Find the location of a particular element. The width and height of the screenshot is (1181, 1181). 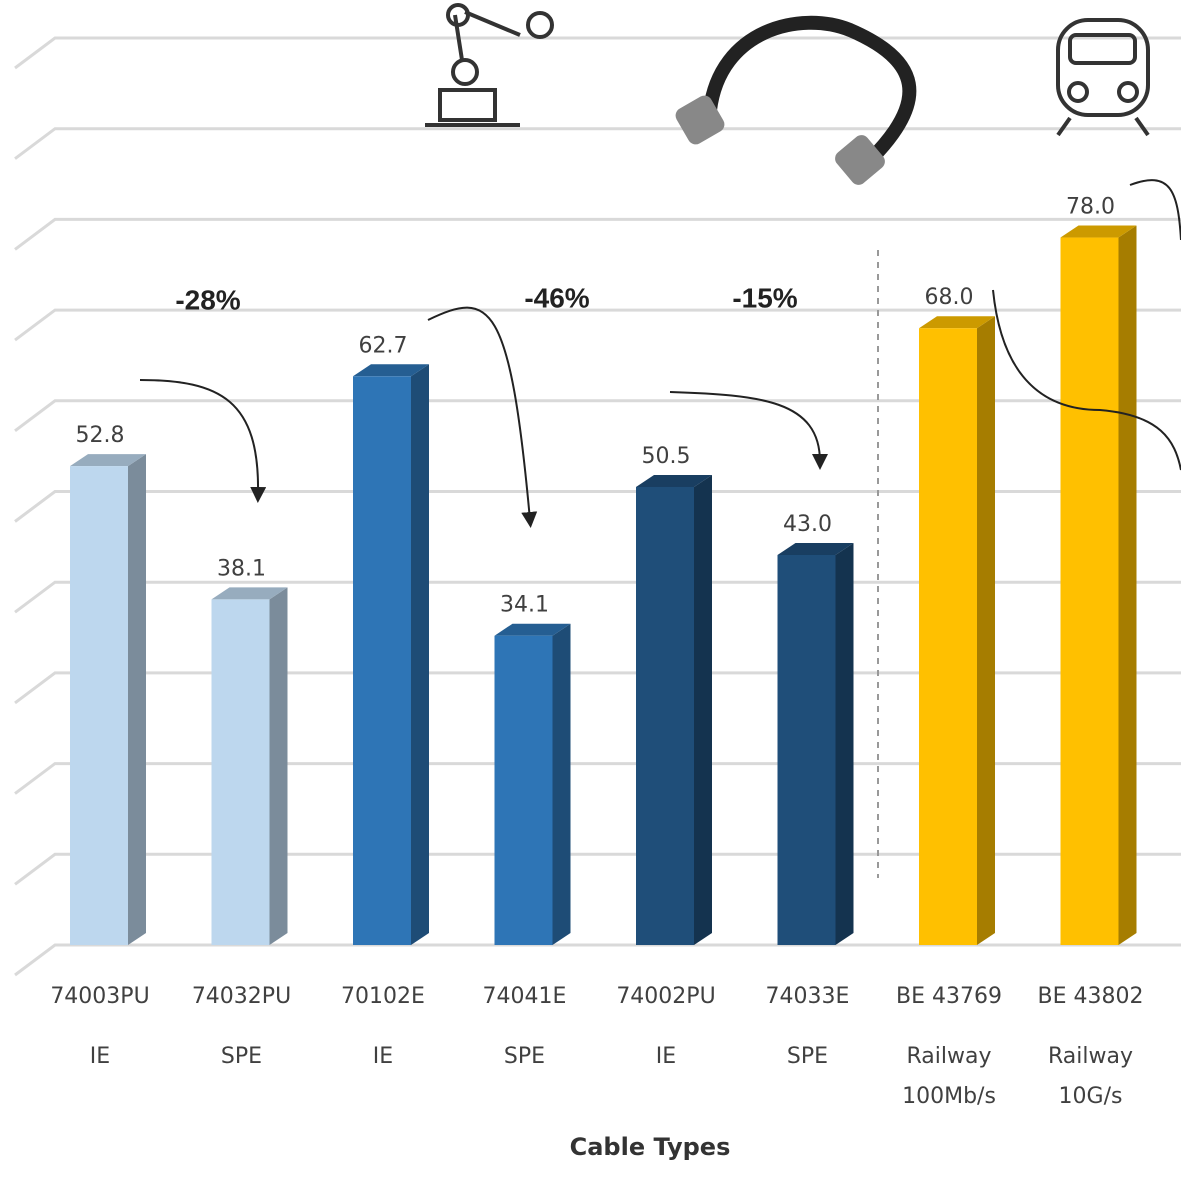

x-tick-label: 70102E is located at coordinates (383, 996).